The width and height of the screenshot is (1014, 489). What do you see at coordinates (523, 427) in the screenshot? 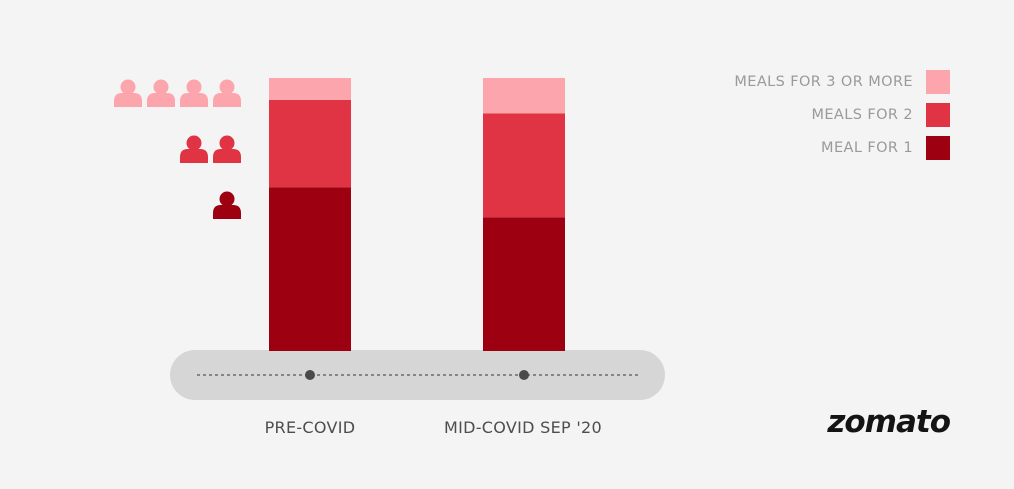
I see `x-tick-label-mid-covid: MID-COVID SEP '20` at bounding box center [523, 427].